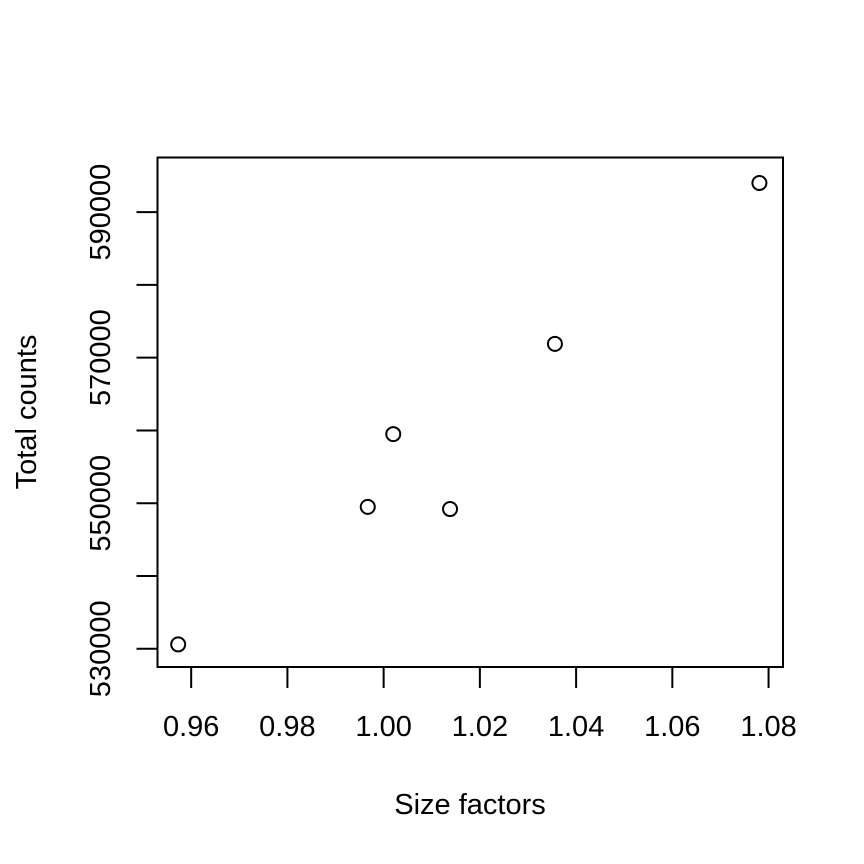 This screenshot has height=864, width=864. Describe the element at coordinates (101, 648) in the screenshot. I see `y-tick-label: 530000` at that location.